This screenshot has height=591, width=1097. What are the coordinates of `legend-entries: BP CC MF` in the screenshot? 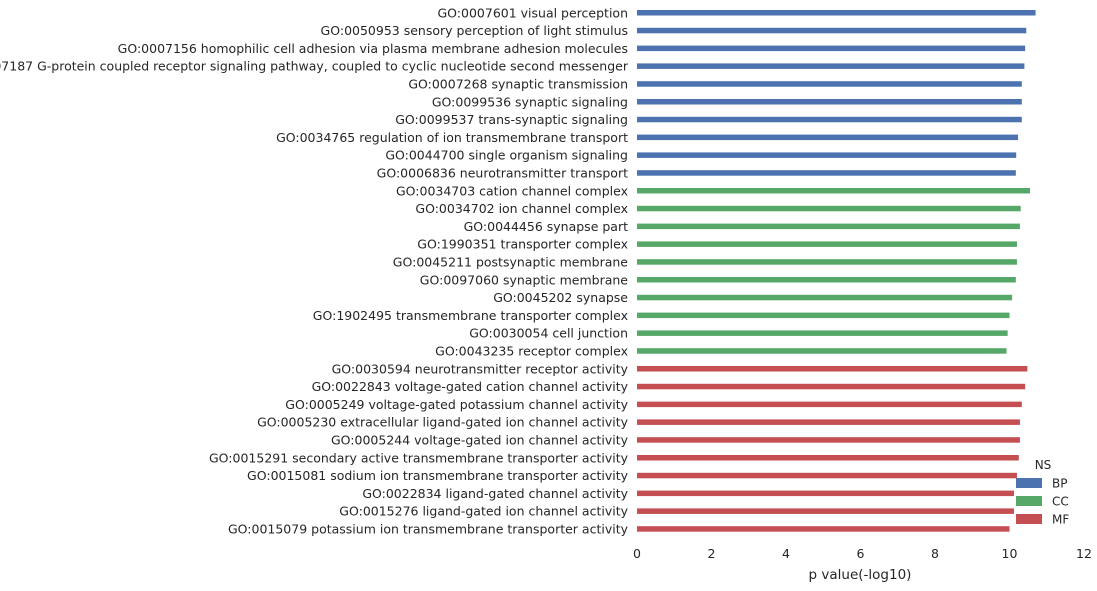 It's located at (1042, 502).